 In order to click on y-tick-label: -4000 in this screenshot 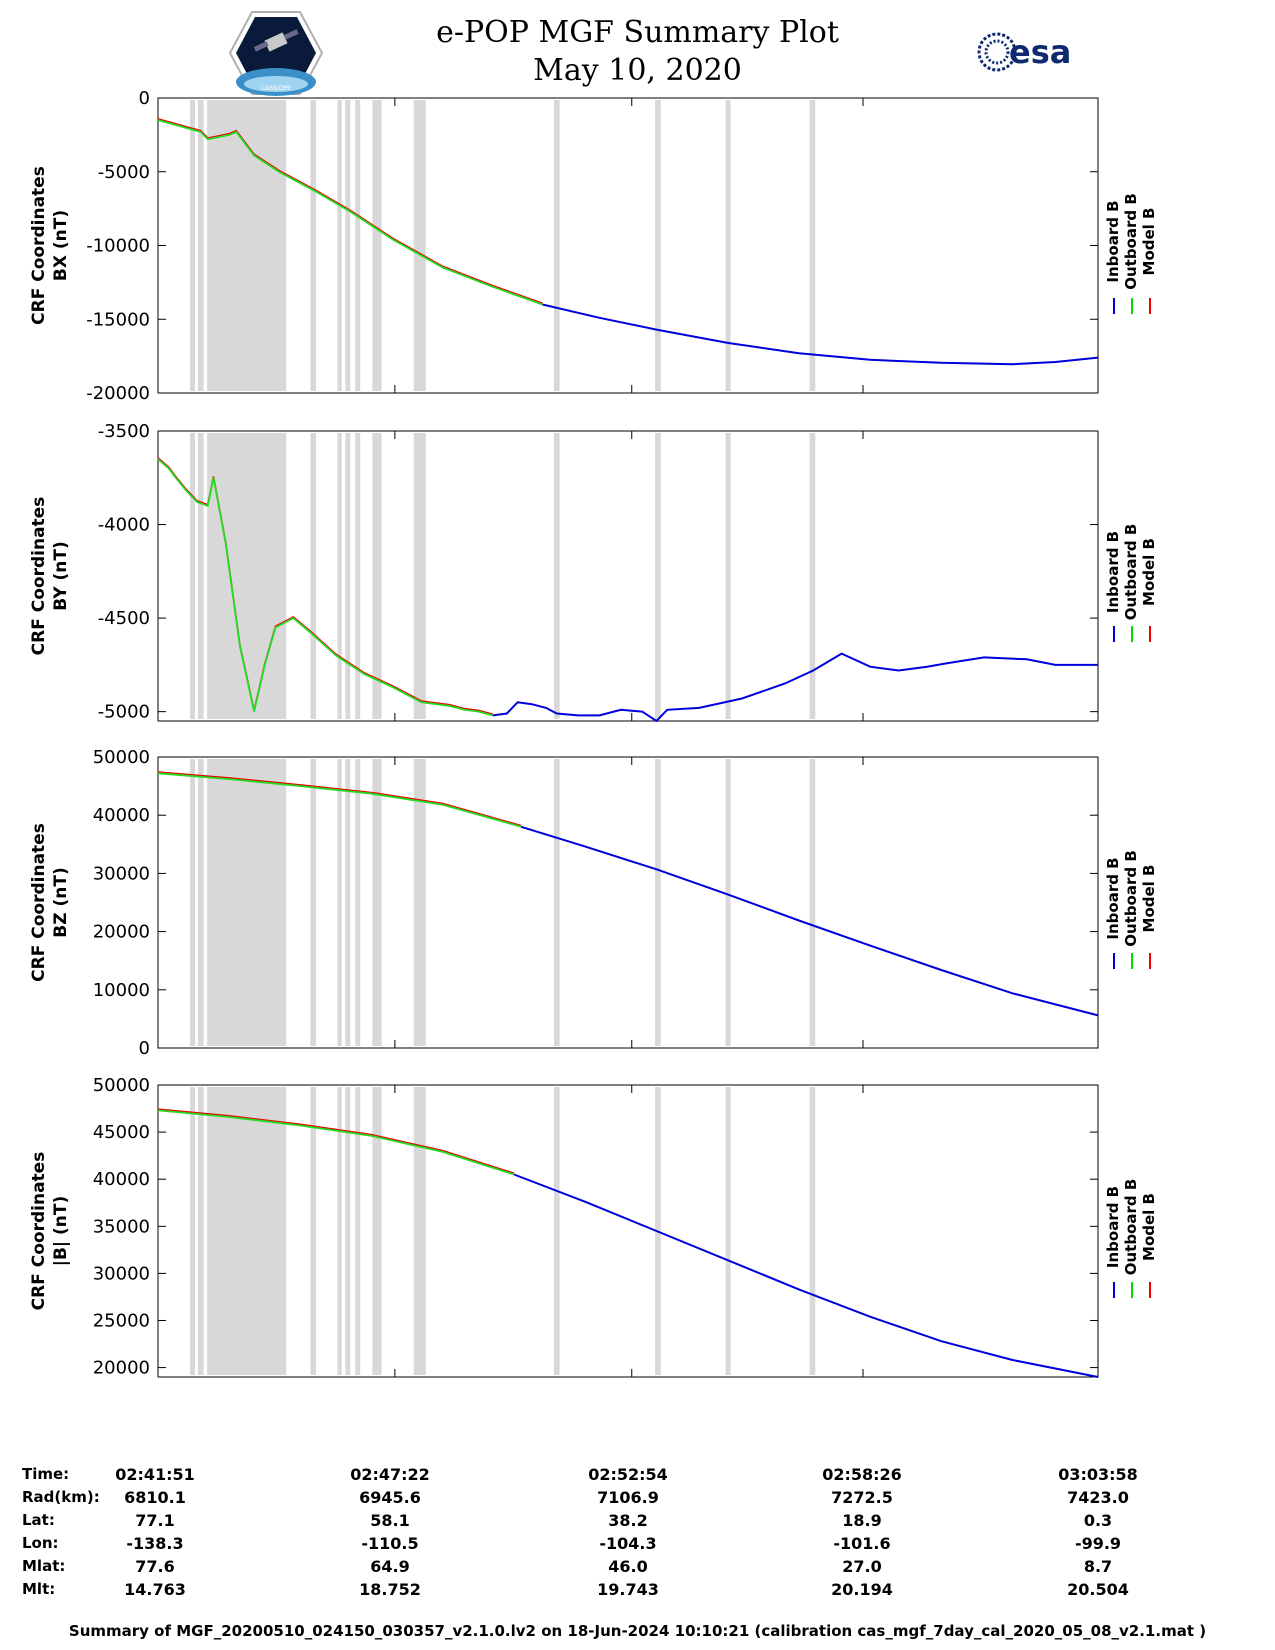, I will do `click(124, 525)`.